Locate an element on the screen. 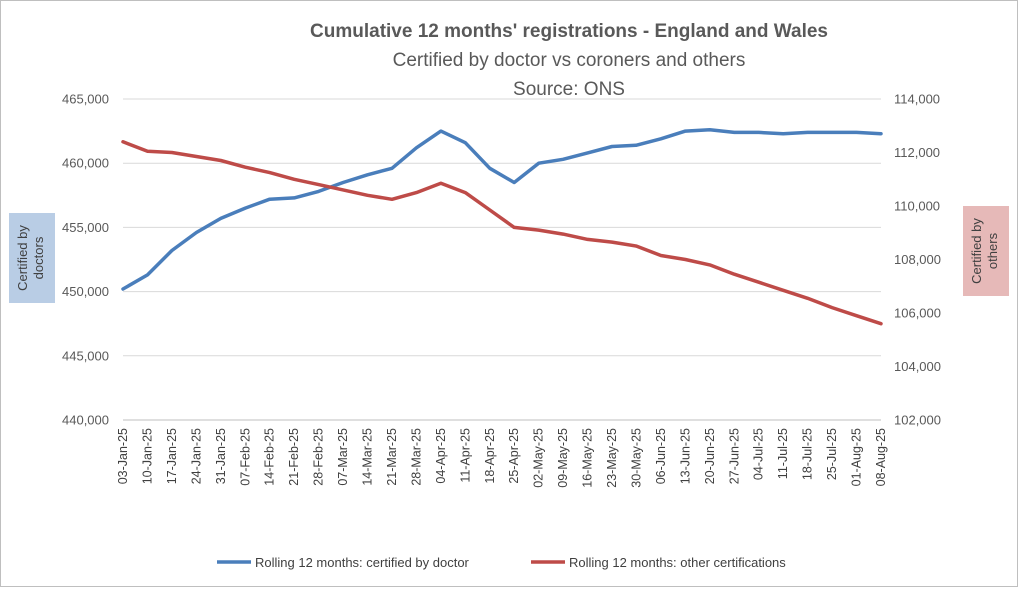  x-axis-tick-label: 09-May-25 is located at coordinates (563, 458).